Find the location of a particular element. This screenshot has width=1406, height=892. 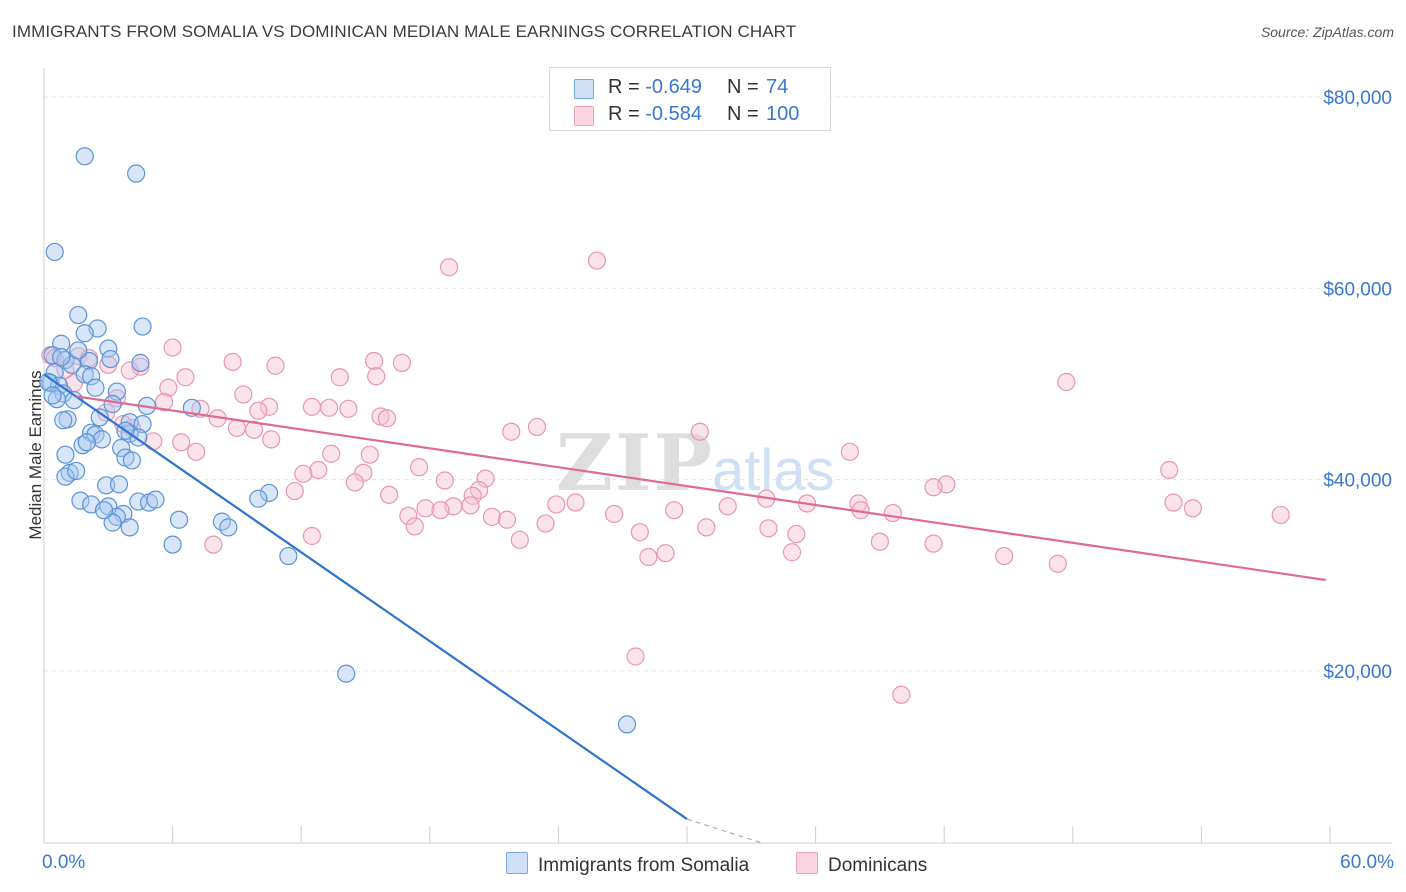

somalia-n-value: 74 is located at coordinates (777, 87).